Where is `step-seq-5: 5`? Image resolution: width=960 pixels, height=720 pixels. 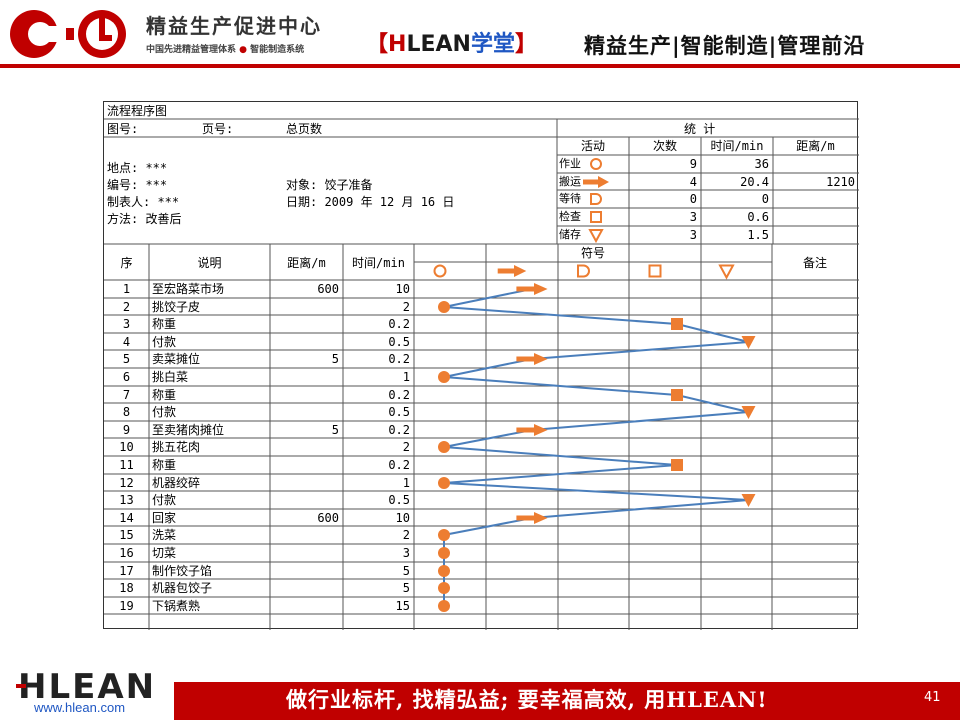
step-seq-5: 5 is located at coordinates (126, 359).